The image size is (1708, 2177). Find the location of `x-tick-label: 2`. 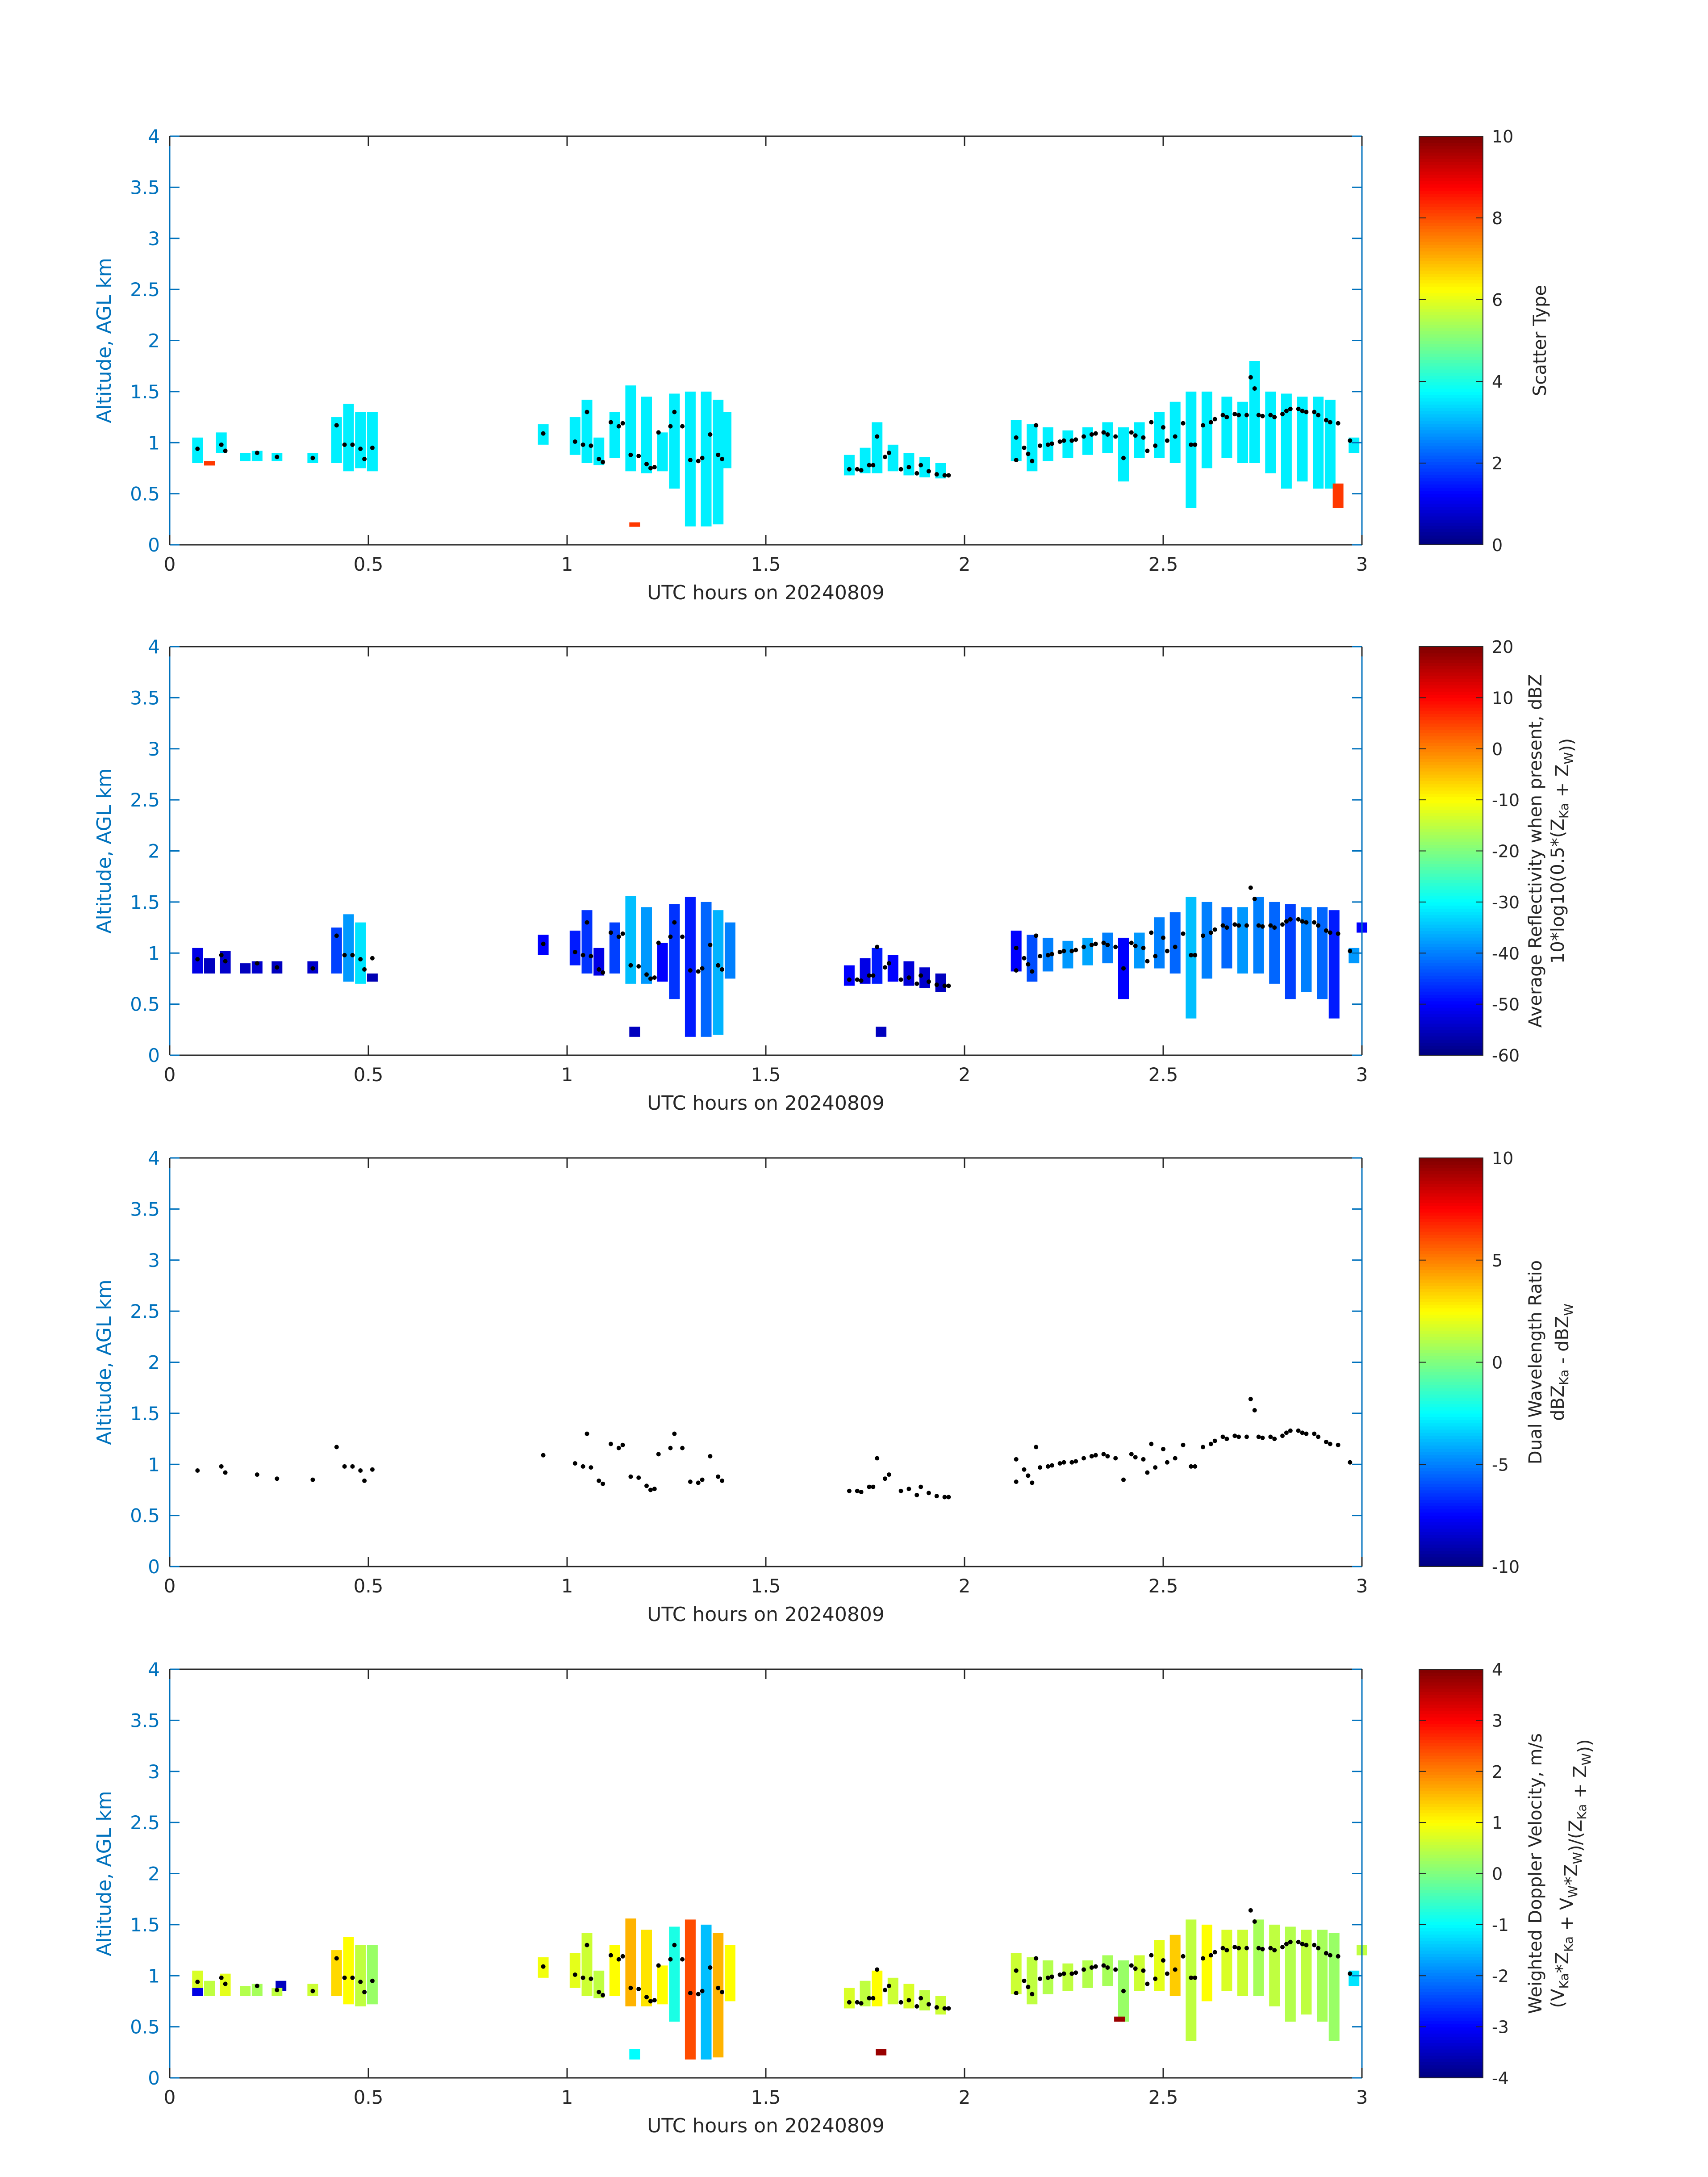

x-tick-label: 2 is located at coordinates (965, 2097).